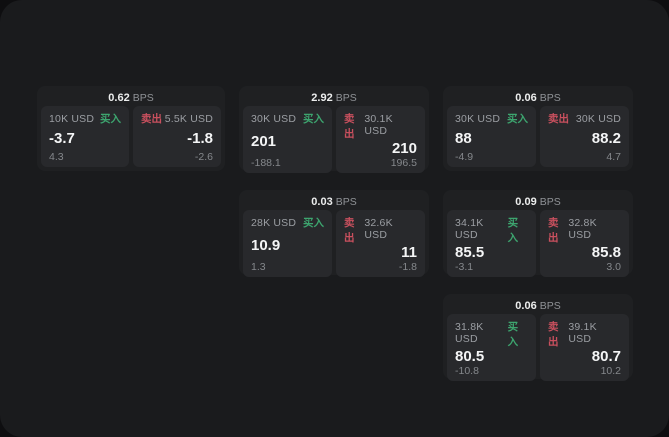 This screenshot has height=437, width=669. What do you see at coordinates (491, 136) in the screenshot?
I see `buy-panel: 30K USD 买入 88 -4.9` at bounding box center [491, 136].